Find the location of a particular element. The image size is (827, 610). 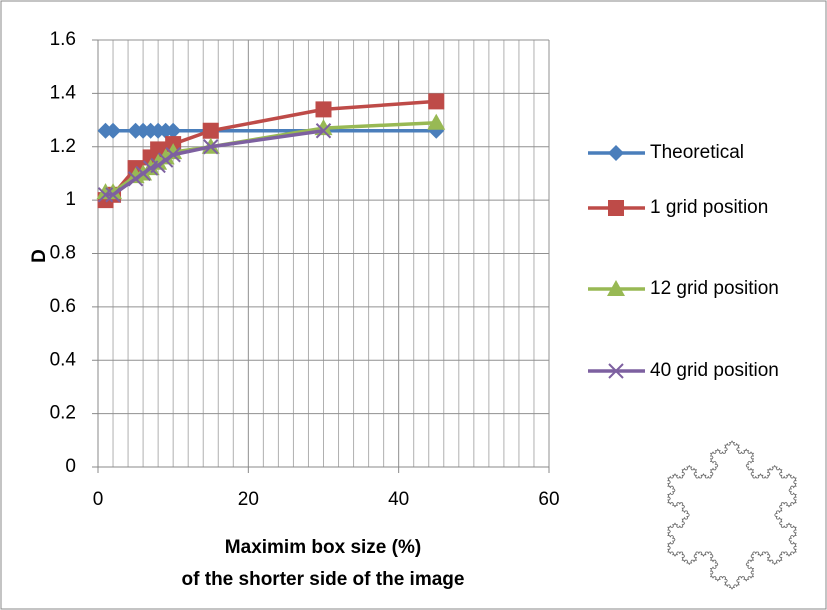

x-tick-label: 40 is located at coordinates (398, 499).